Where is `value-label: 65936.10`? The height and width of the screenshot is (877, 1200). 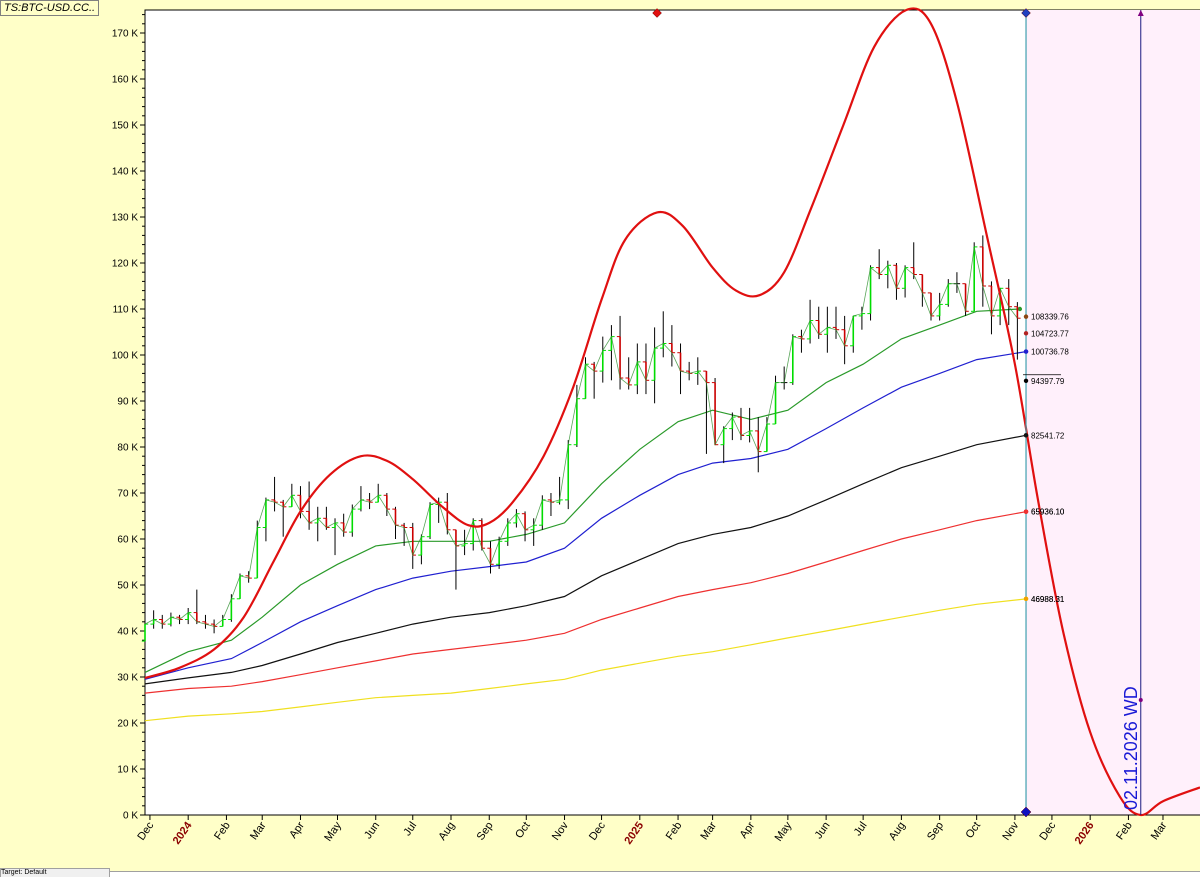 value-label: 65936.10 is located at coordinates (1048, 512).